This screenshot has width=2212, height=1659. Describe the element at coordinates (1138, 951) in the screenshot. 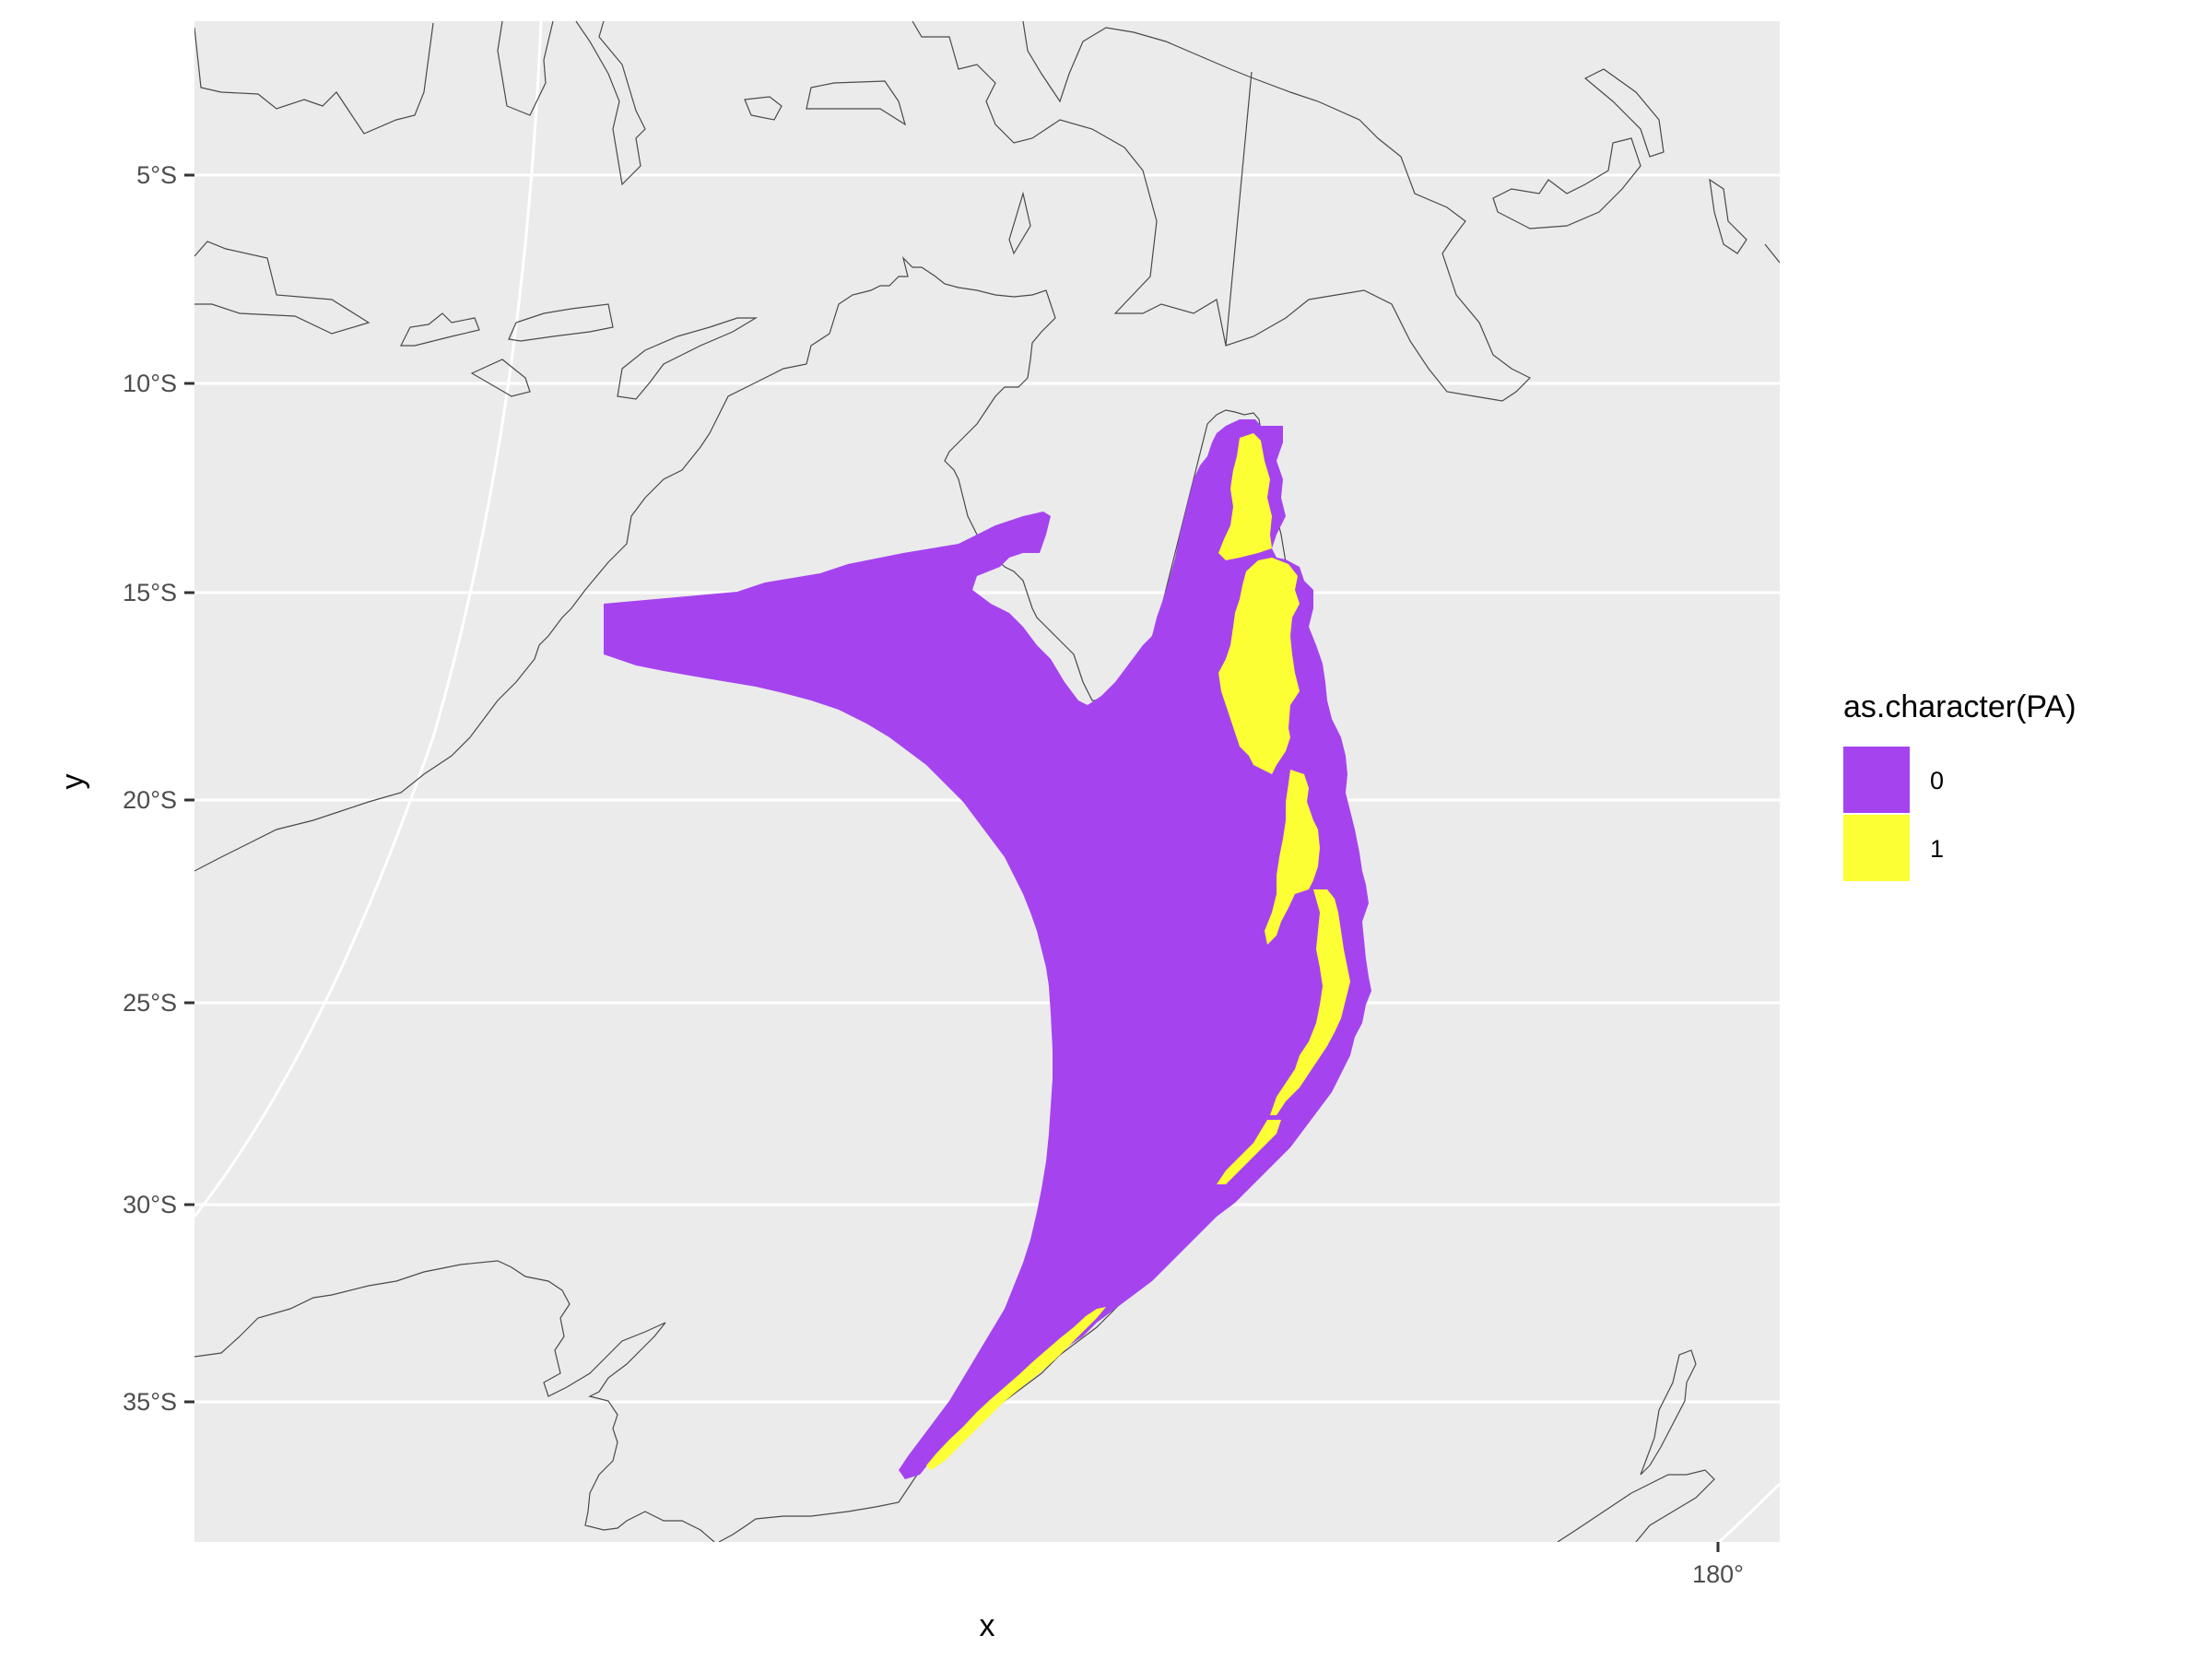

I see `region-presence` at that location.